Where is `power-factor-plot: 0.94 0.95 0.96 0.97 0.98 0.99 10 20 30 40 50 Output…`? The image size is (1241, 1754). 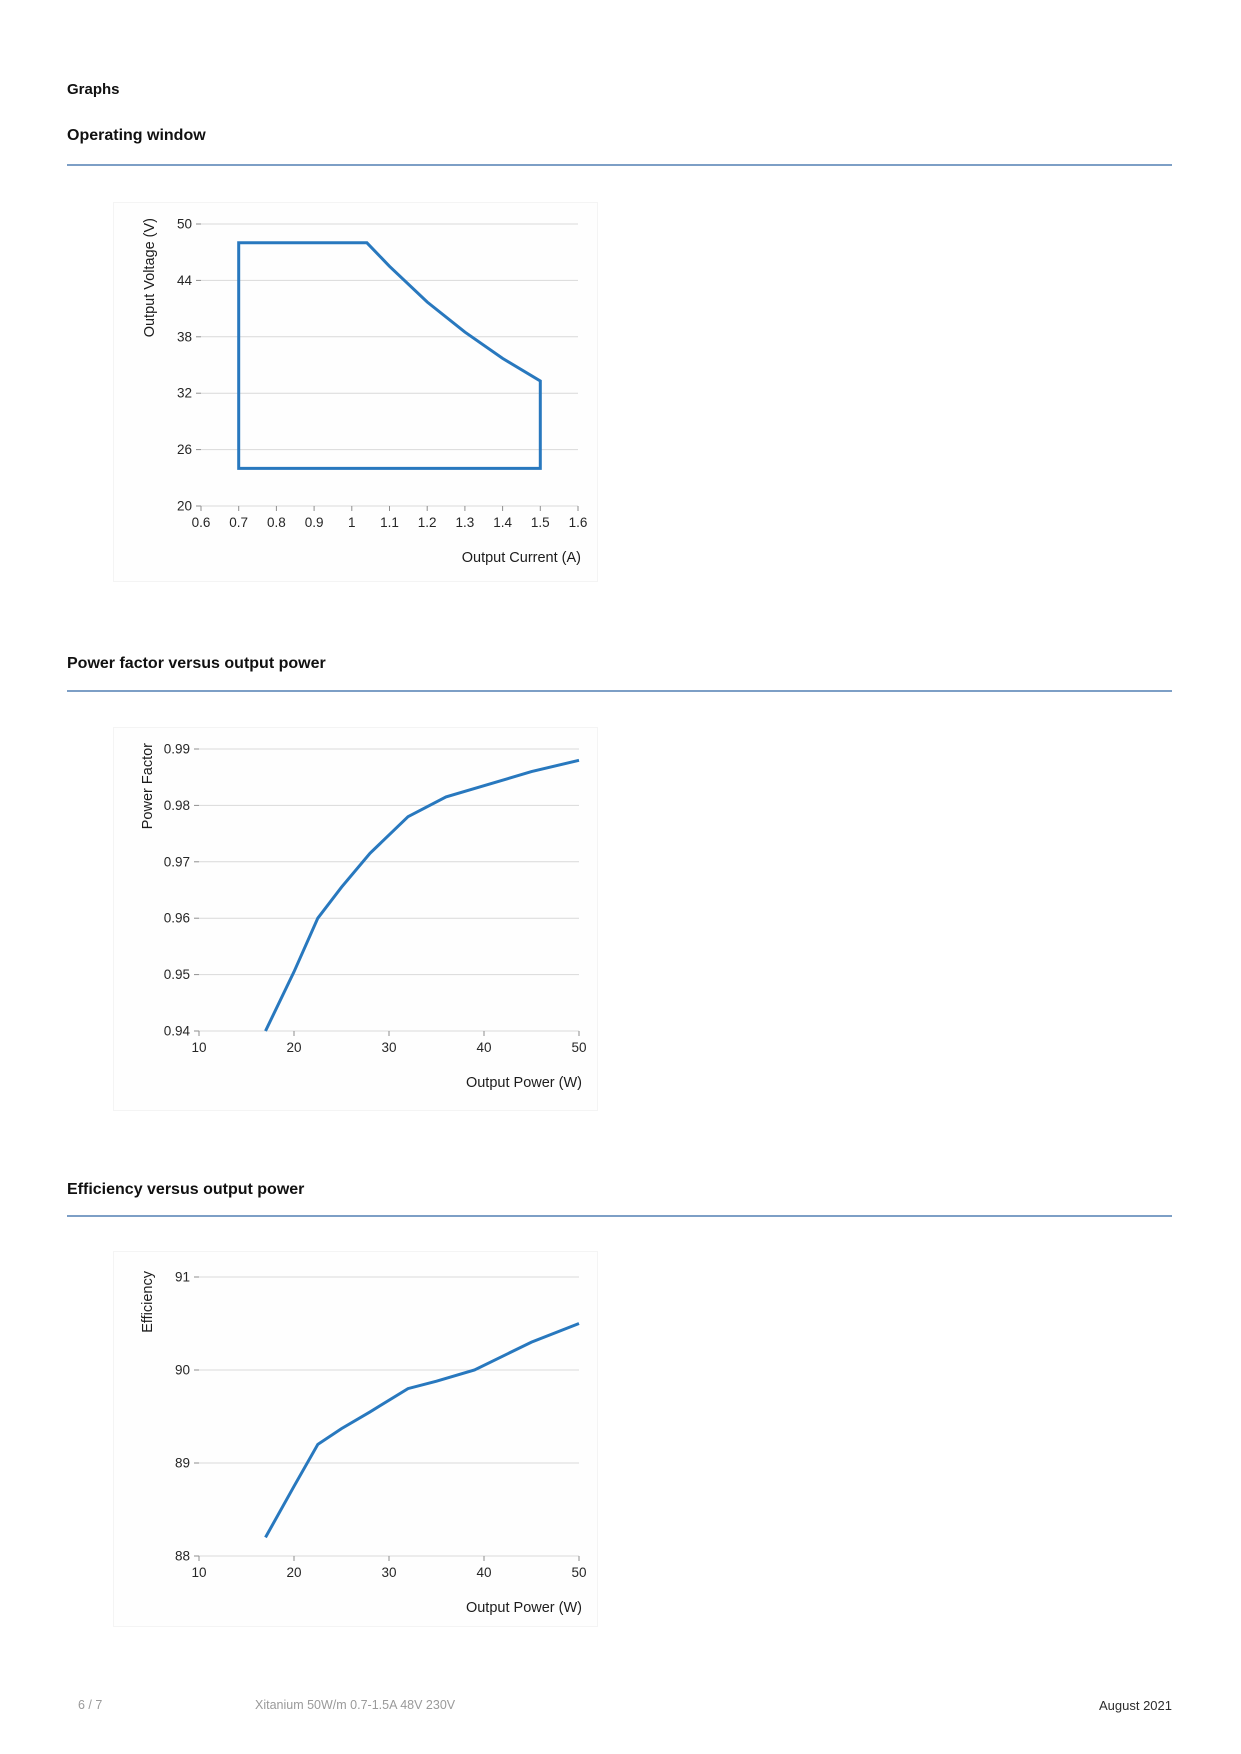 power-factor-plot: 0.94 0.95 0.96 0.97 0.98 0.99 10 20 30 40 50 Output… is located at coordinates (363, 917).